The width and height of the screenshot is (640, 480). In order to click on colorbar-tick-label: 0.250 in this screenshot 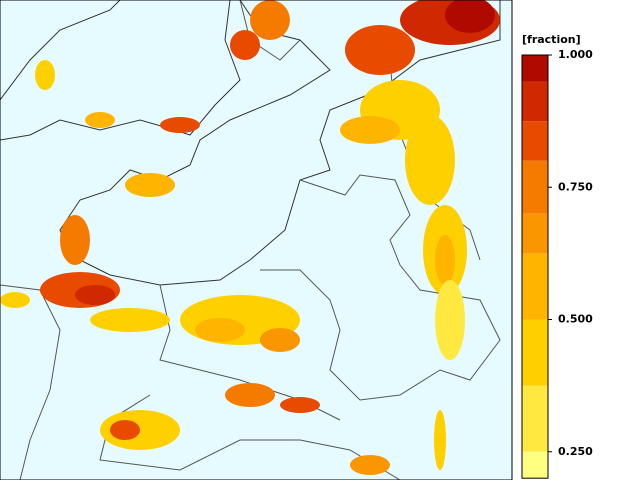, I will do `click(575, 451)`.